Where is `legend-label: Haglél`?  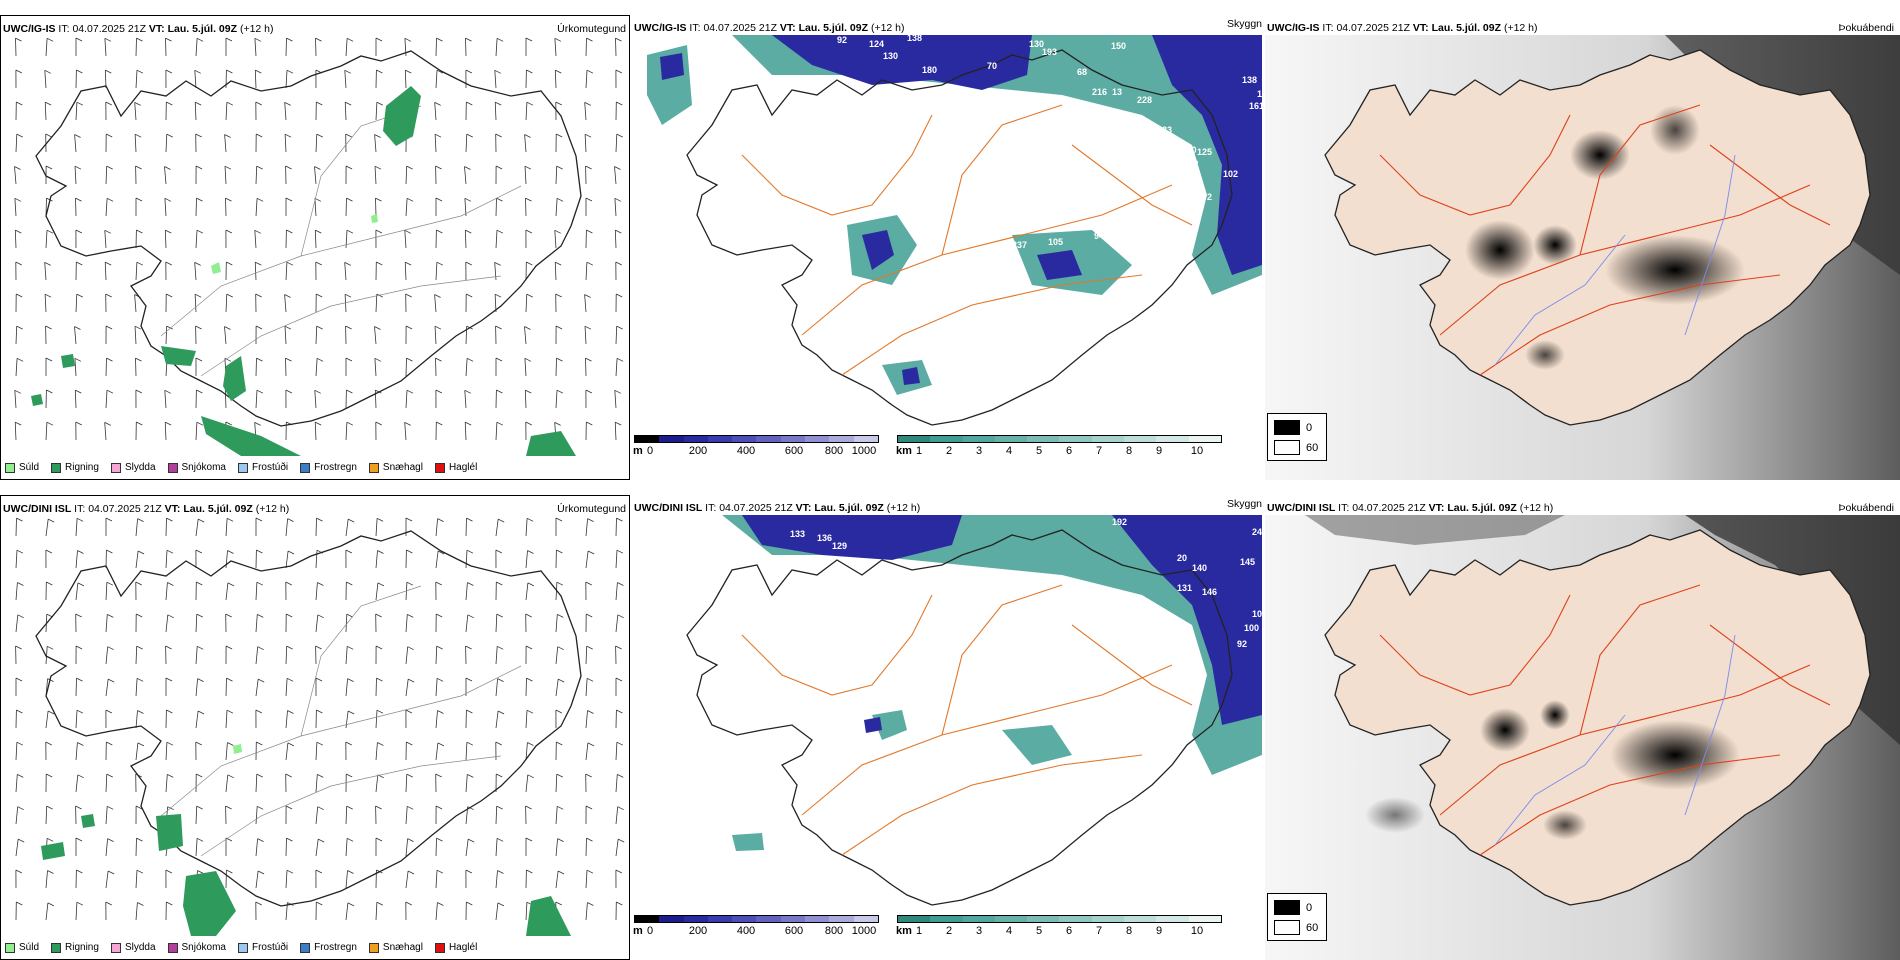
legend-label: Haglél is located at coordinates (463, 467).